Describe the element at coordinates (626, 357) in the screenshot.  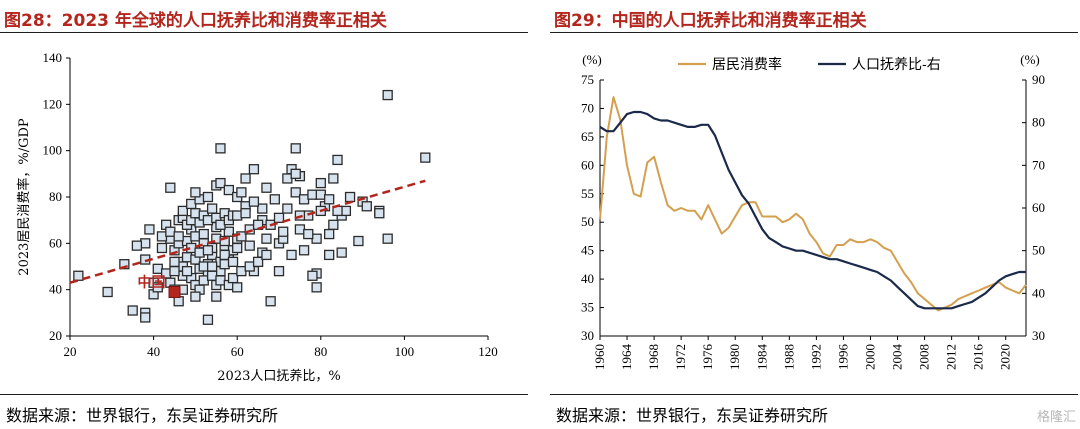
I see `x-tick-label: 1964` at that location.